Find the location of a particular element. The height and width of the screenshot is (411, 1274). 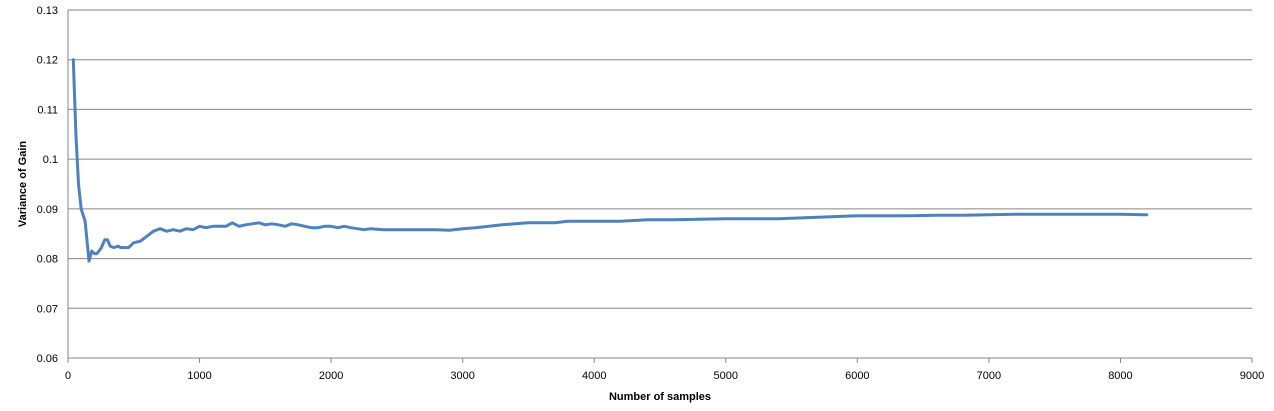

y-tick-label: 0.11 is located at coordinates (47, 110).